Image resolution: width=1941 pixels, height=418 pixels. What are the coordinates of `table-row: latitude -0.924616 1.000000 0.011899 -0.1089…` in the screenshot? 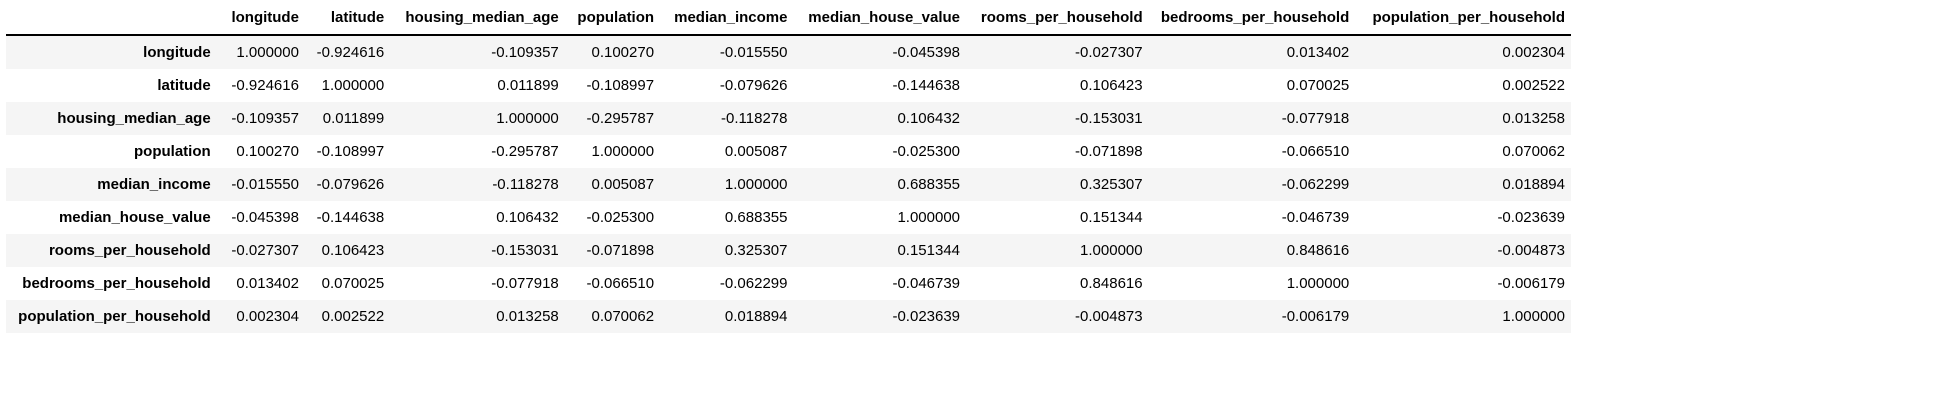 It's located at (788, 85).